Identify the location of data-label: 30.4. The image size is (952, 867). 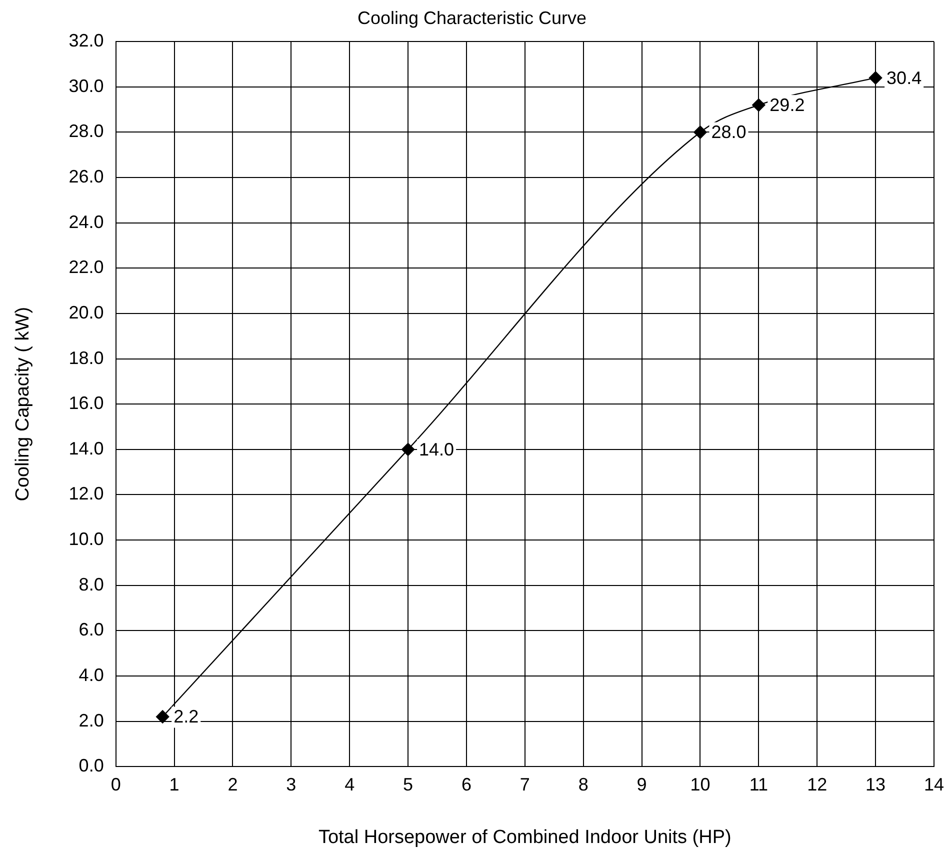
(904, 78).